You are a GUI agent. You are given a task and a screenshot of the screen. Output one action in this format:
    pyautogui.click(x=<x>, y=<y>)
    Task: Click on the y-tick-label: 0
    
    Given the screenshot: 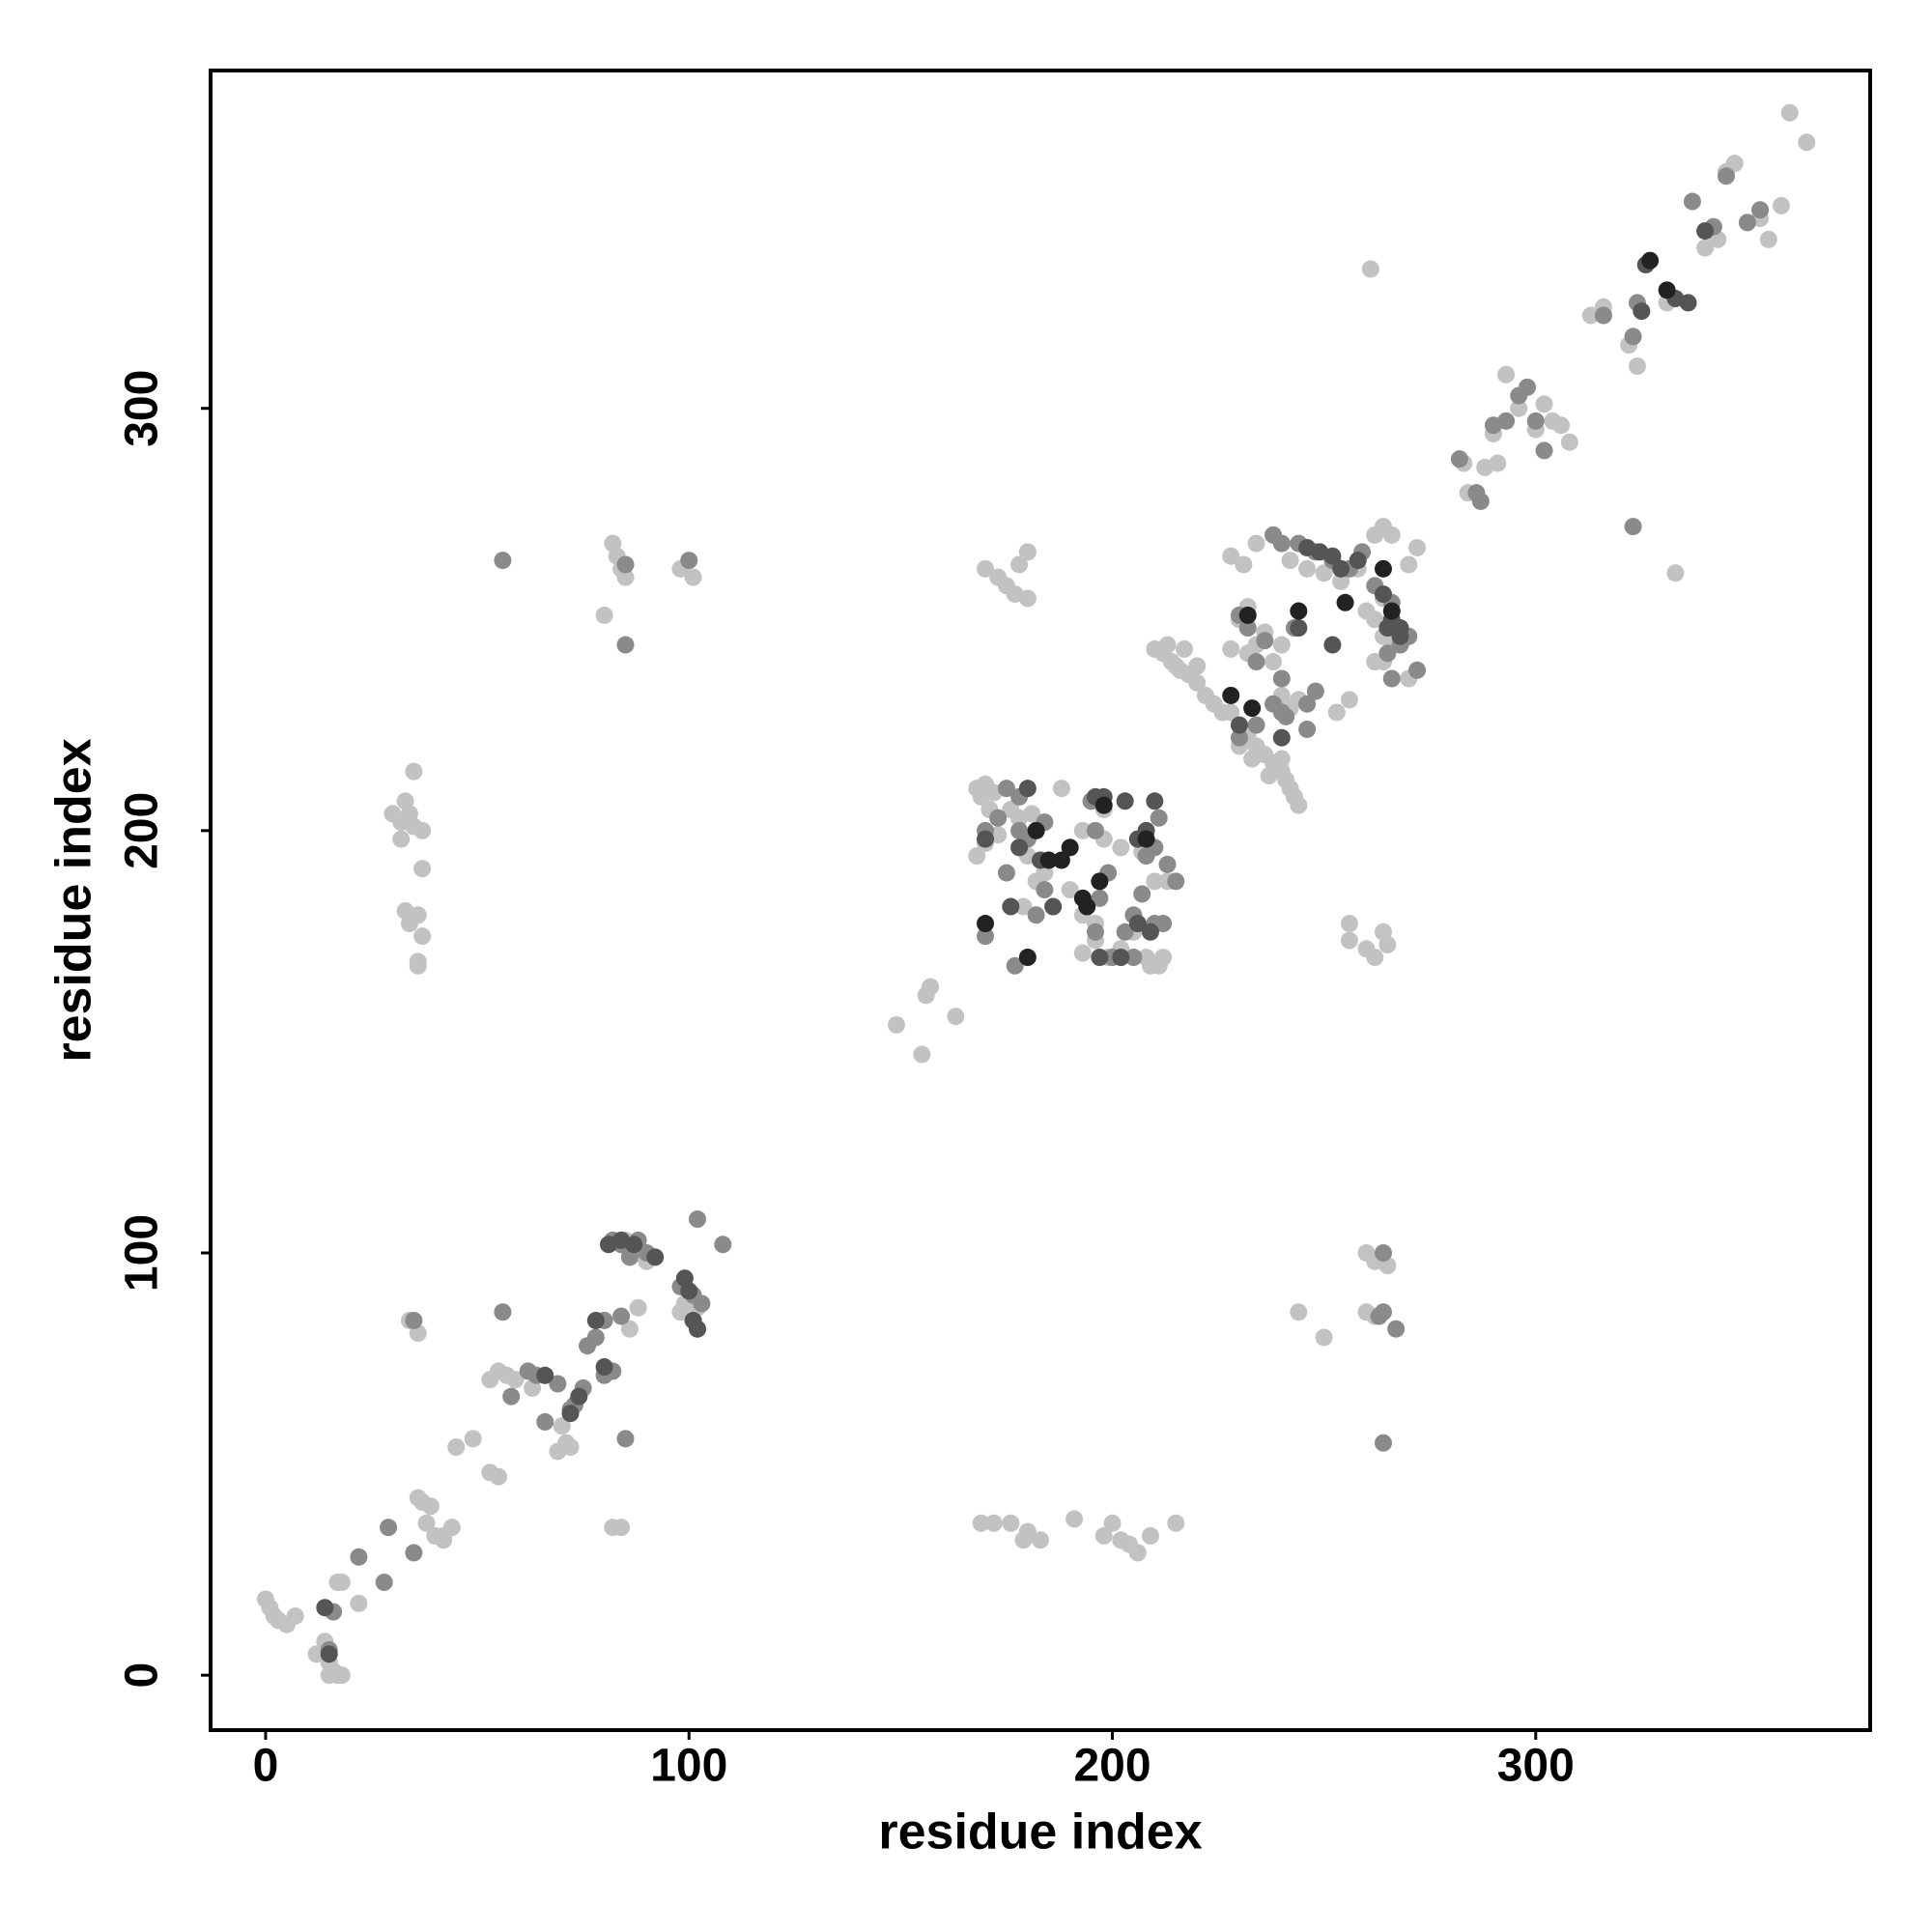 What is the action you would take?
    pyautogui.click(x=142, y=1675)
    